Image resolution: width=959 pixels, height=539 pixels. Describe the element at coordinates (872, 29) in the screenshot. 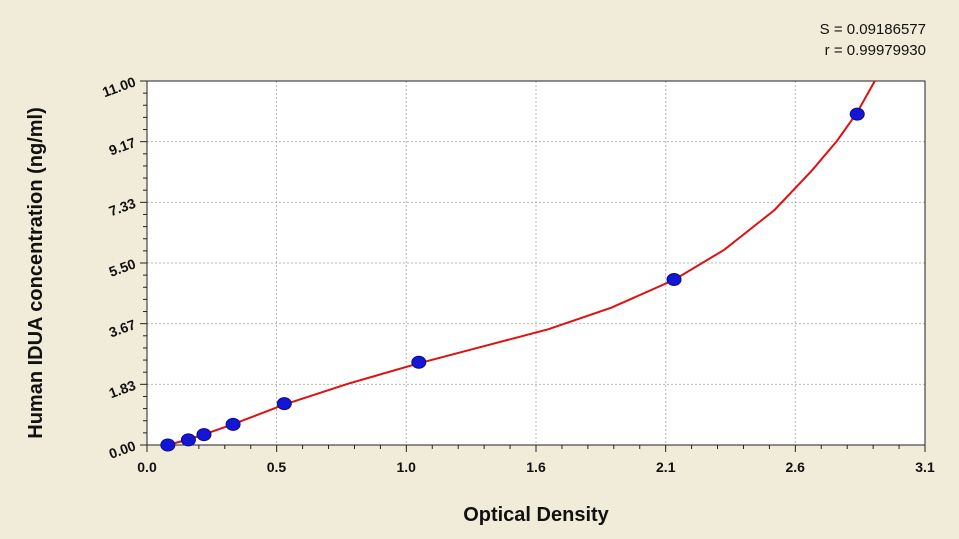

I see `stat-s-label: S = 0.09186577` at that location.